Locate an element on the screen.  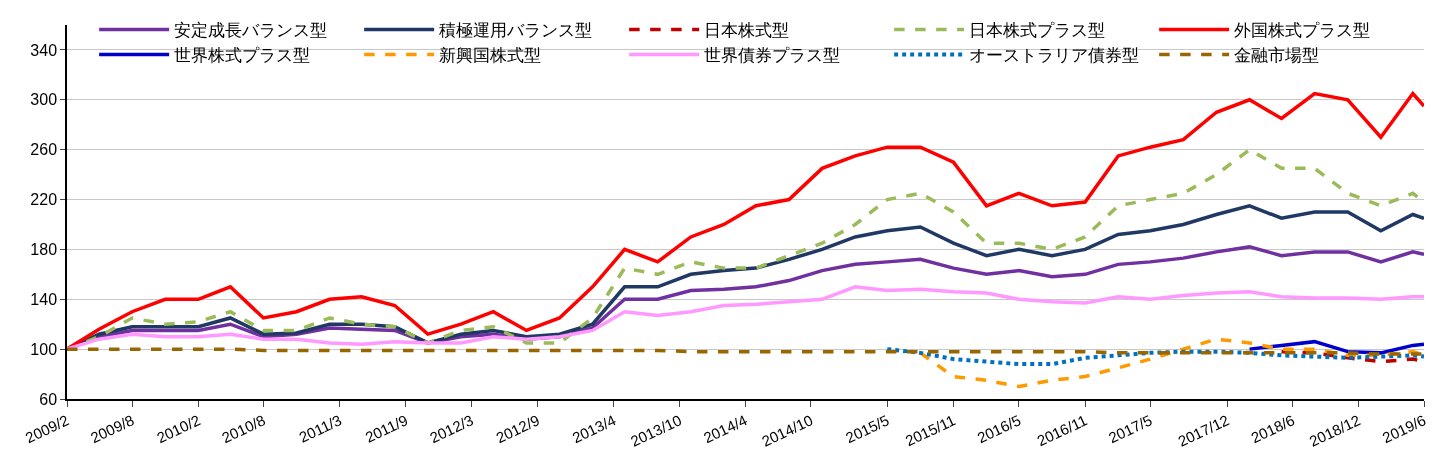
legend-label: 金融市場型 is located at coordinates (1277, 56).